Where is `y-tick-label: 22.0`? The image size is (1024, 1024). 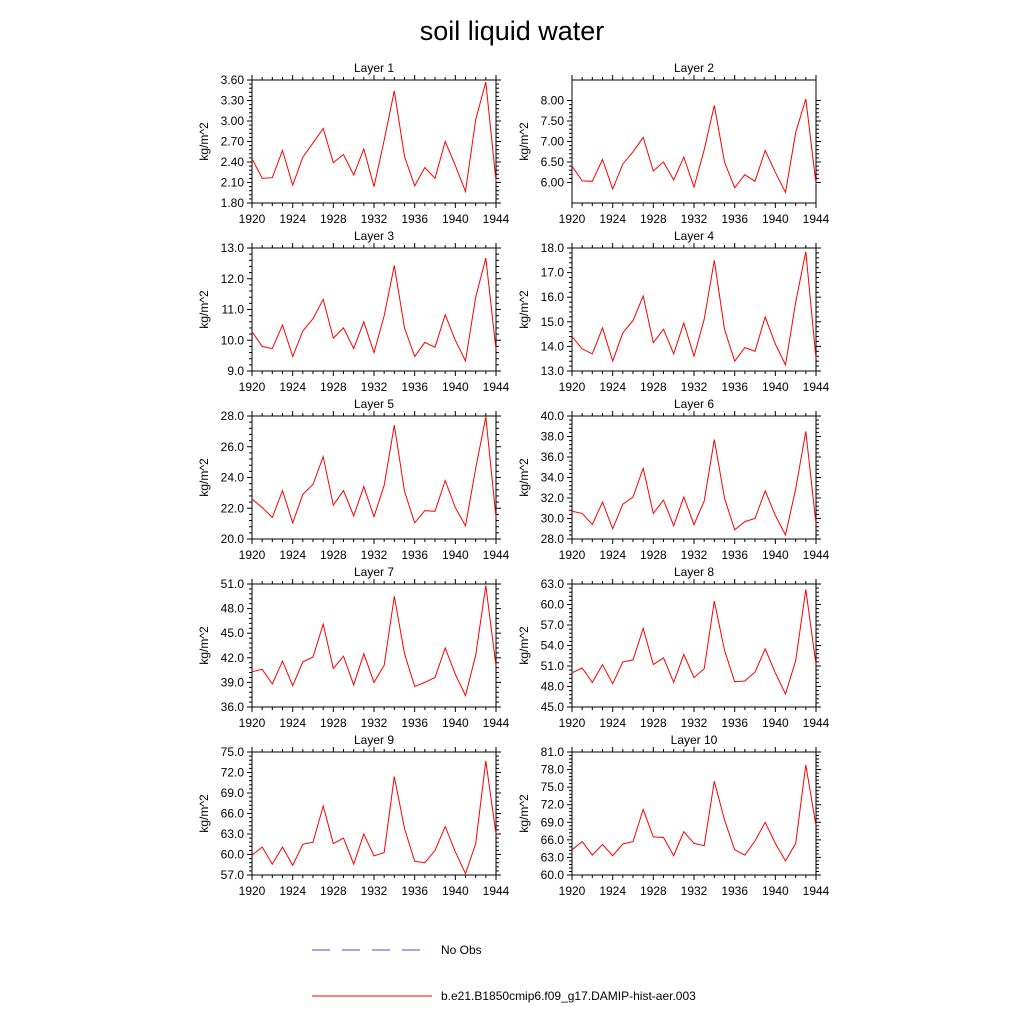
y-tick-label: 22.0 is located at coordinates (233, 508).